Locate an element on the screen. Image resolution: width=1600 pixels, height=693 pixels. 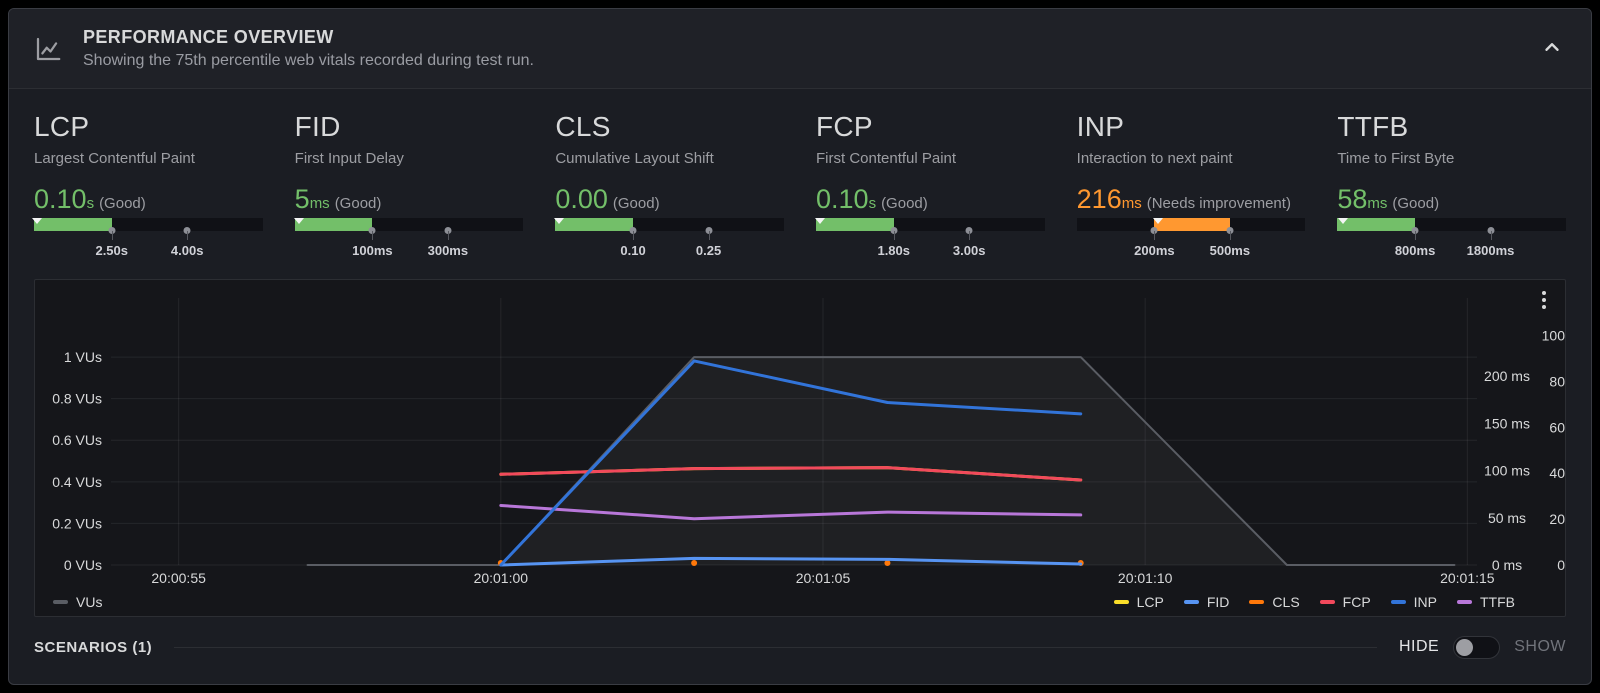
hide-show-toggle is located at coordinates (1477, 647).